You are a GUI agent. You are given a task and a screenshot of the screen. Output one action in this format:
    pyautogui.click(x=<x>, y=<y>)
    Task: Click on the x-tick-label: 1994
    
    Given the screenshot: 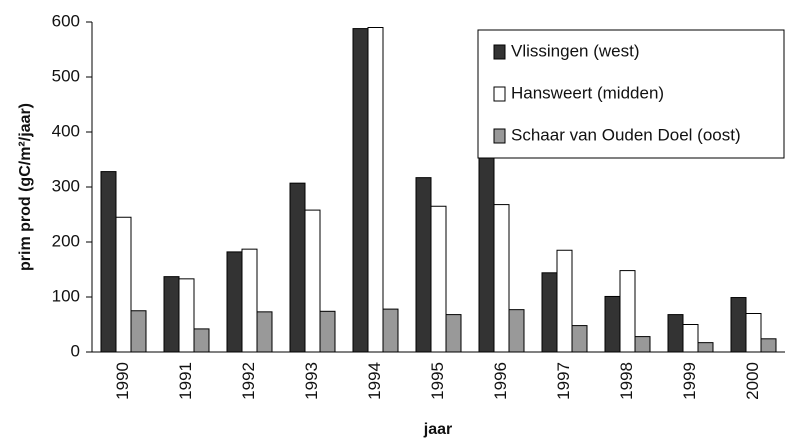 What is the action you would take?
    pyautogui.click(x=374, y=381)
    